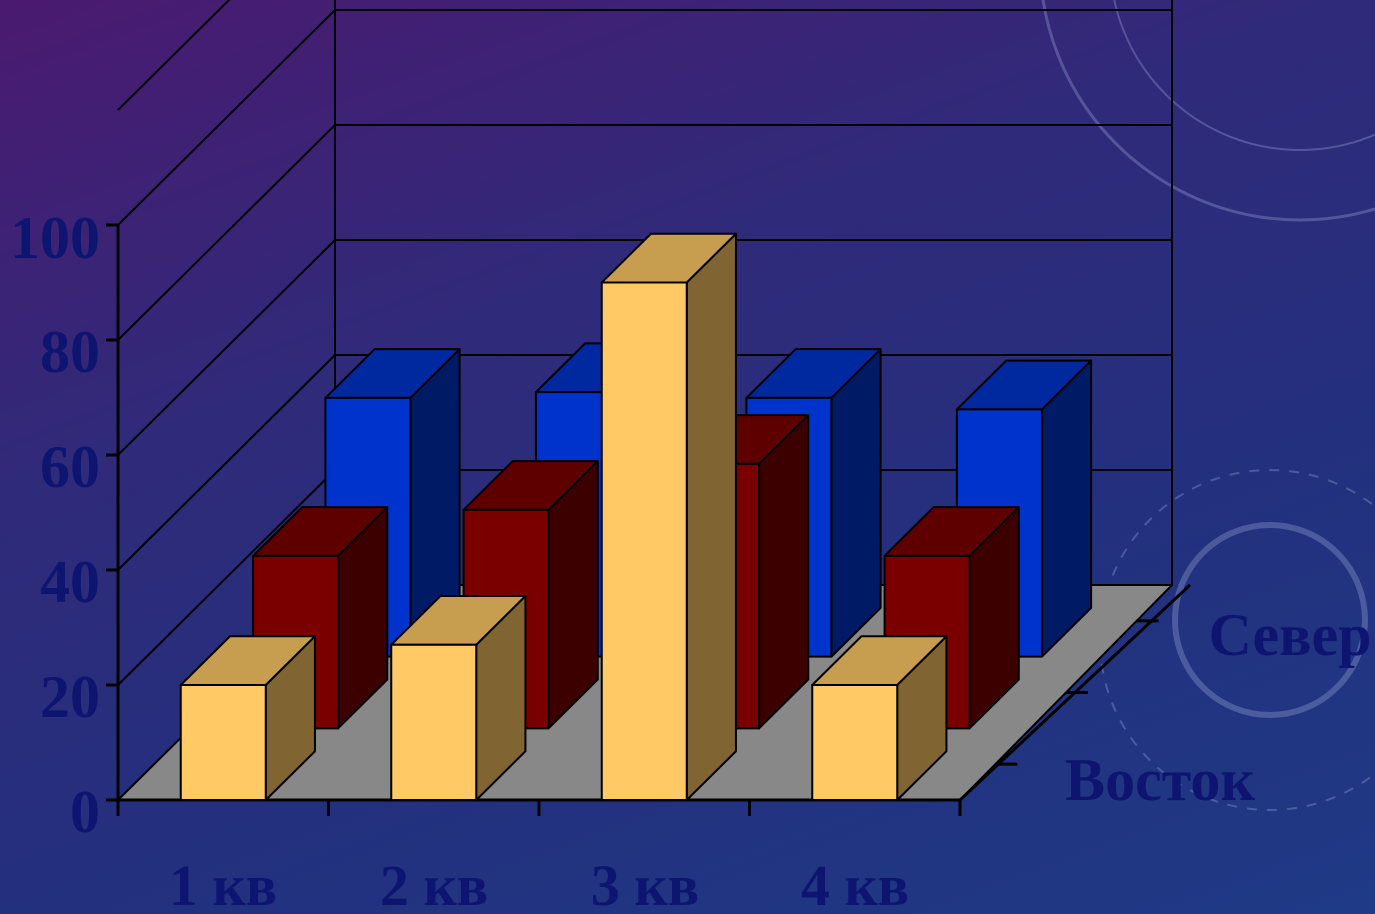  Describe the element at coordinates (434, 883) in the screenshot. I see `category-label-2: 2 кв` at that location.